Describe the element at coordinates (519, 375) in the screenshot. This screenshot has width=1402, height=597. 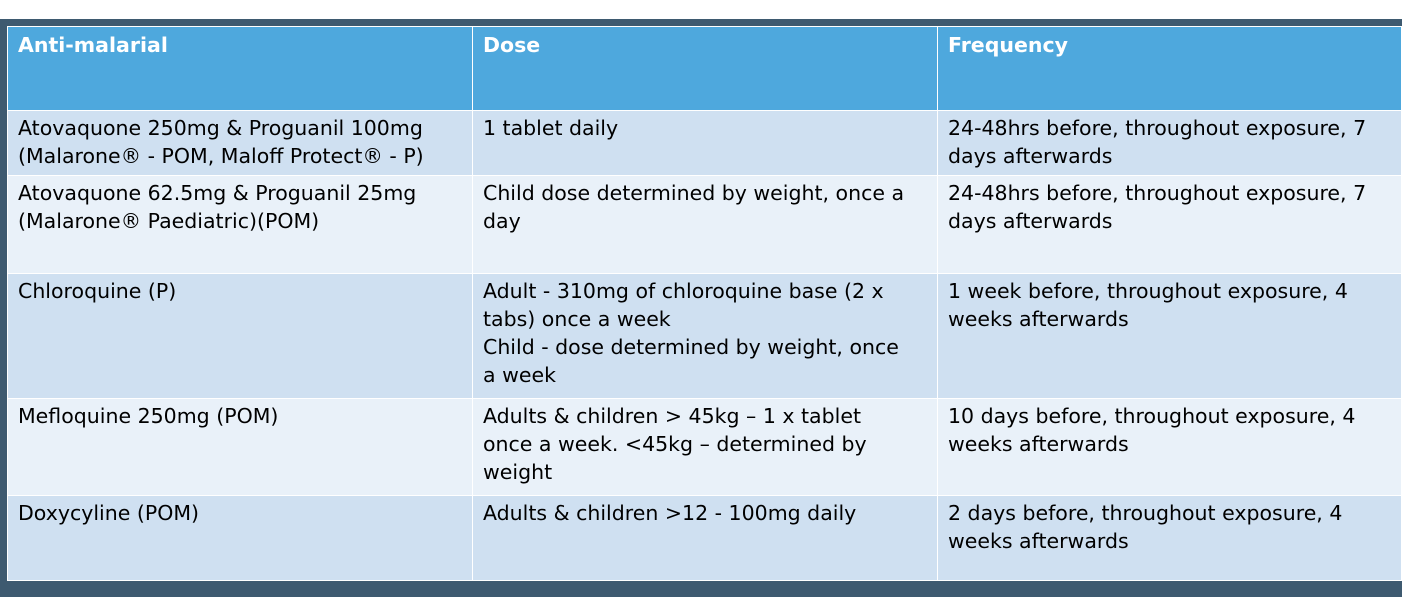
I see `dose-line: a week` at that location.